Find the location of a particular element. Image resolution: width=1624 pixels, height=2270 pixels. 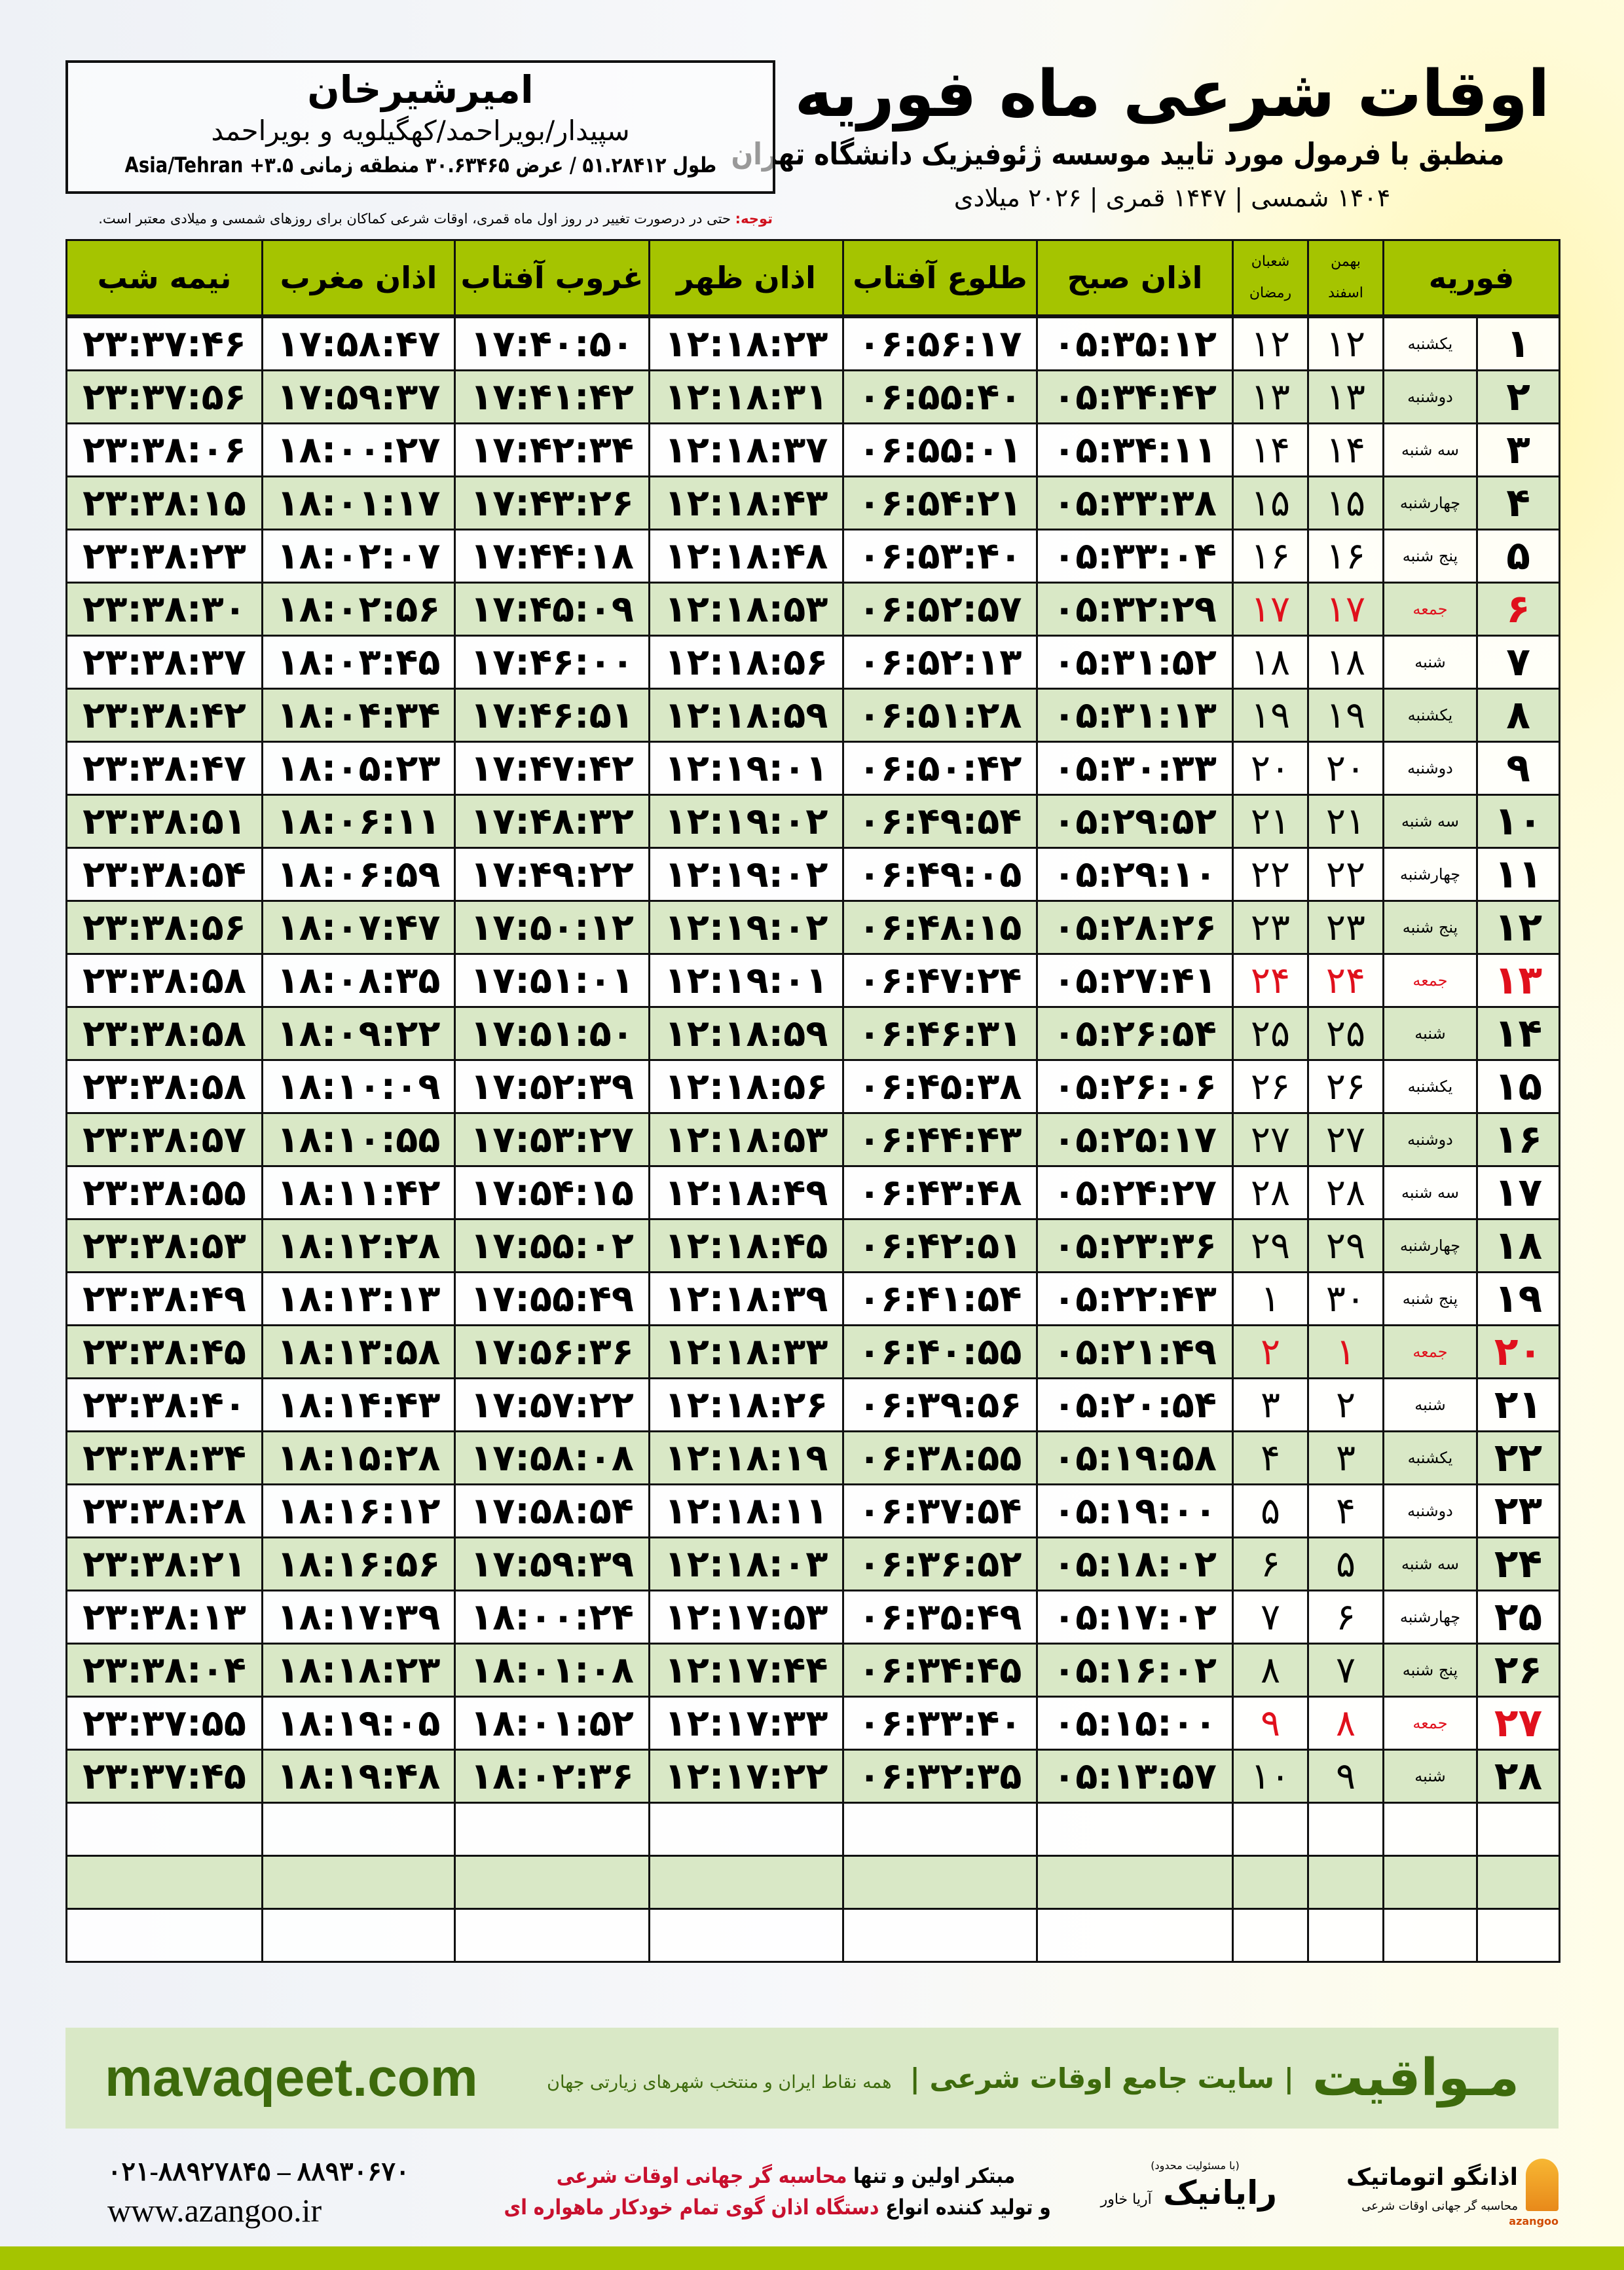

cell-lunar: ۲۲ is located at coordinates (1270, 874).